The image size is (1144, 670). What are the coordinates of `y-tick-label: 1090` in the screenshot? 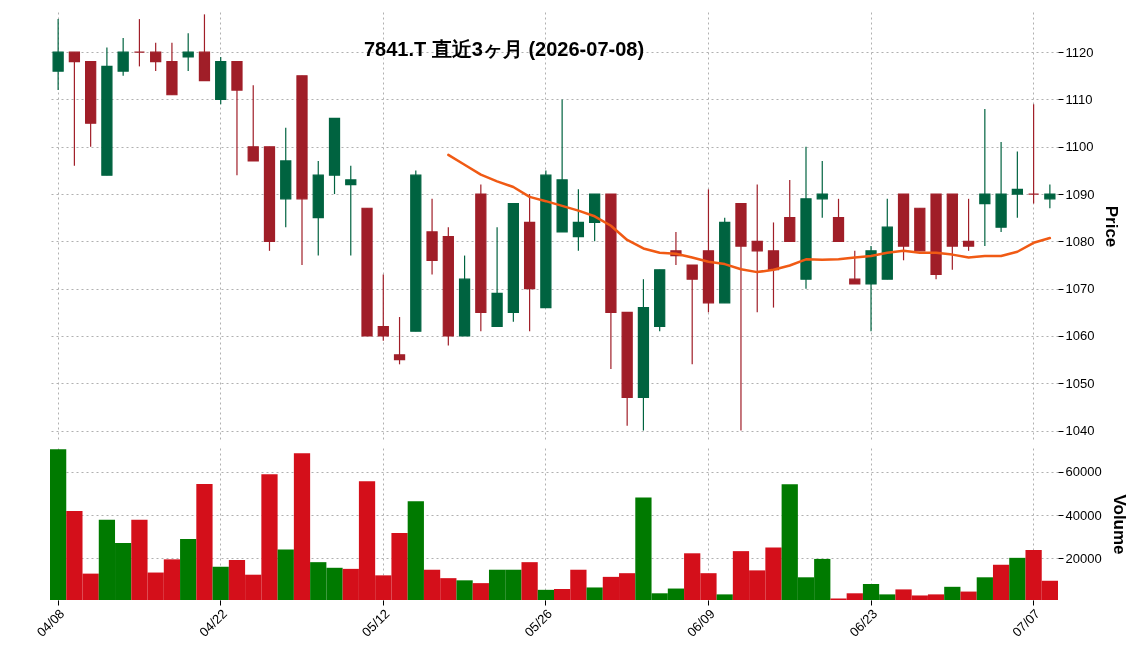 It's located at (1080, 194).